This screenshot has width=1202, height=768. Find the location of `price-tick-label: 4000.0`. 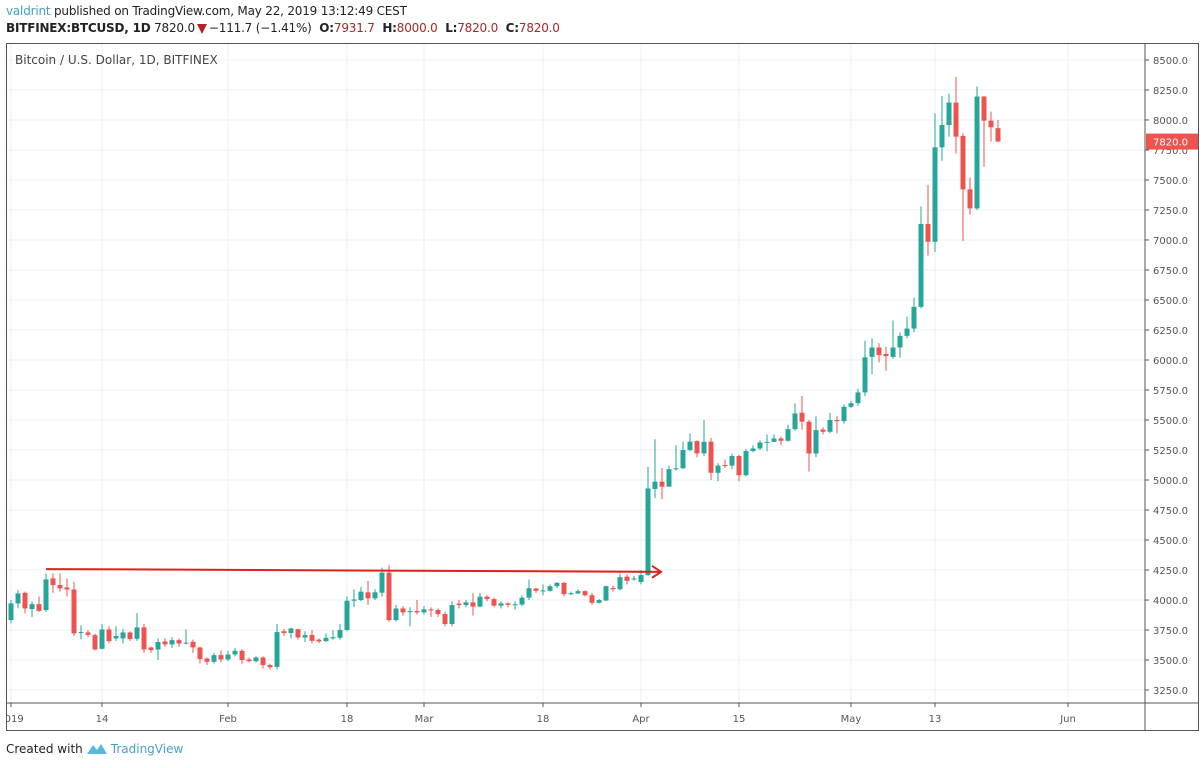

price-tick-label: 4000.0 is located at coordinates (1170, 601).